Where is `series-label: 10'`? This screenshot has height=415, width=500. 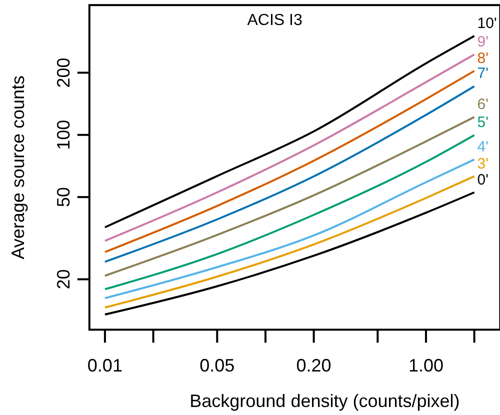
series-label: 10' is located at coordinates (487, 23).